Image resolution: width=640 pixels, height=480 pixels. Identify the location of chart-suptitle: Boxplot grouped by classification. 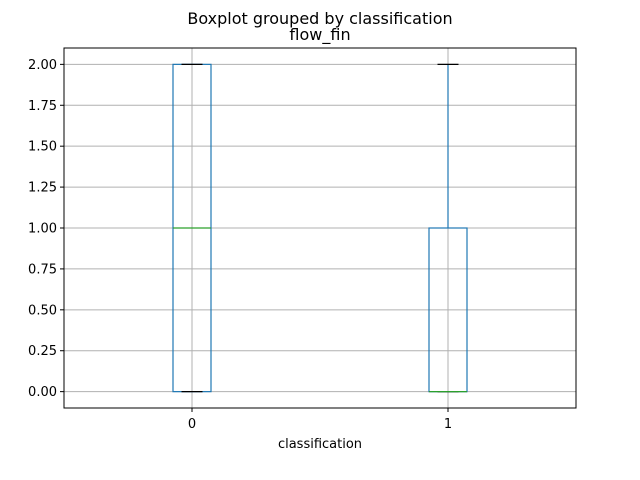
(319, 18).